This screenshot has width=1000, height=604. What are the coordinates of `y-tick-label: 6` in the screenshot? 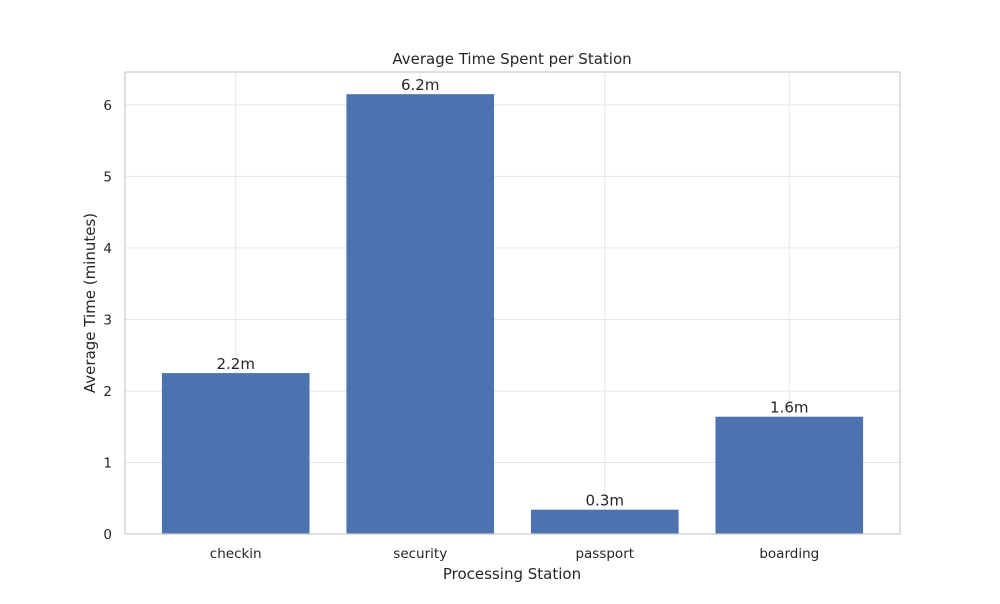 It's located at (107, 106).